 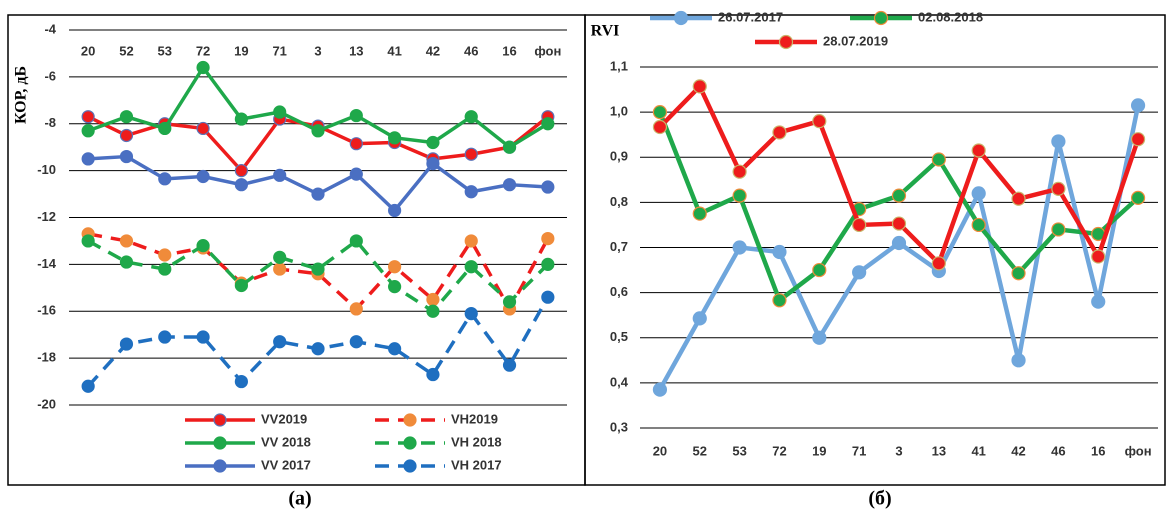 What do you see at coordinates (476, 464) in the screenshot?
I see `legend-label: VH 2017` at bounding box center [476, 464].